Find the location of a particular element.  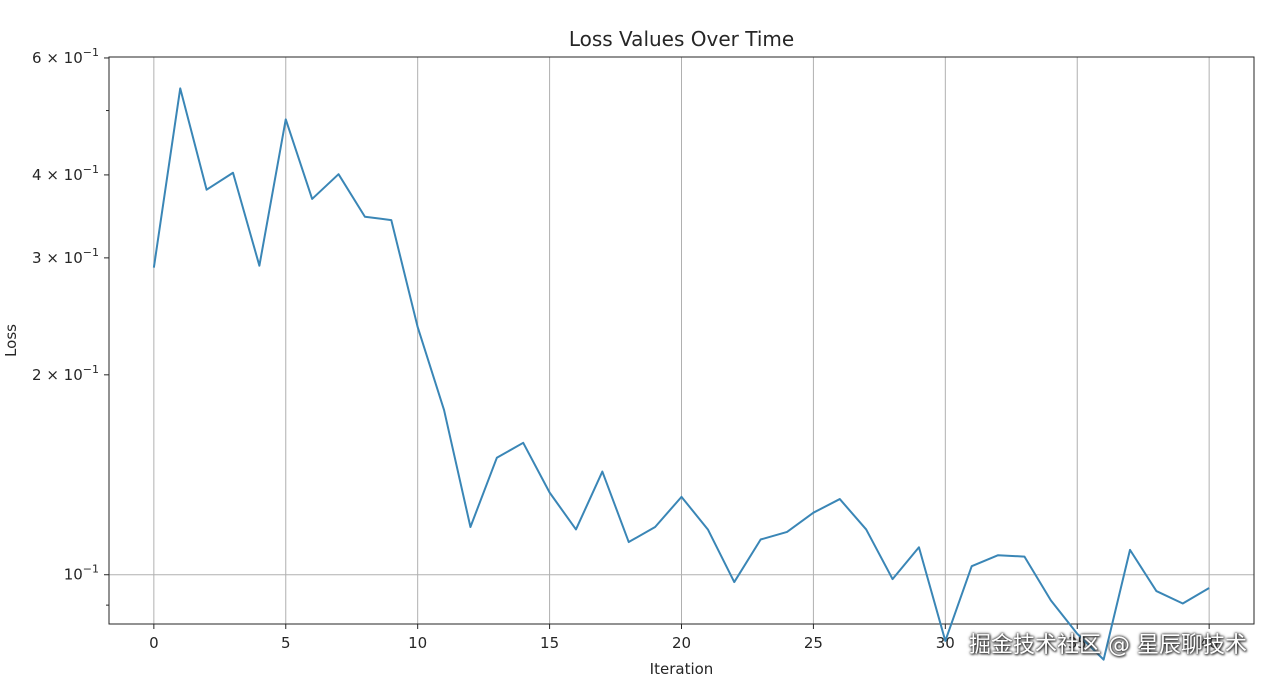

y-tick-label: 3 × 10⁻¹ is located at coordinates (65, 256).